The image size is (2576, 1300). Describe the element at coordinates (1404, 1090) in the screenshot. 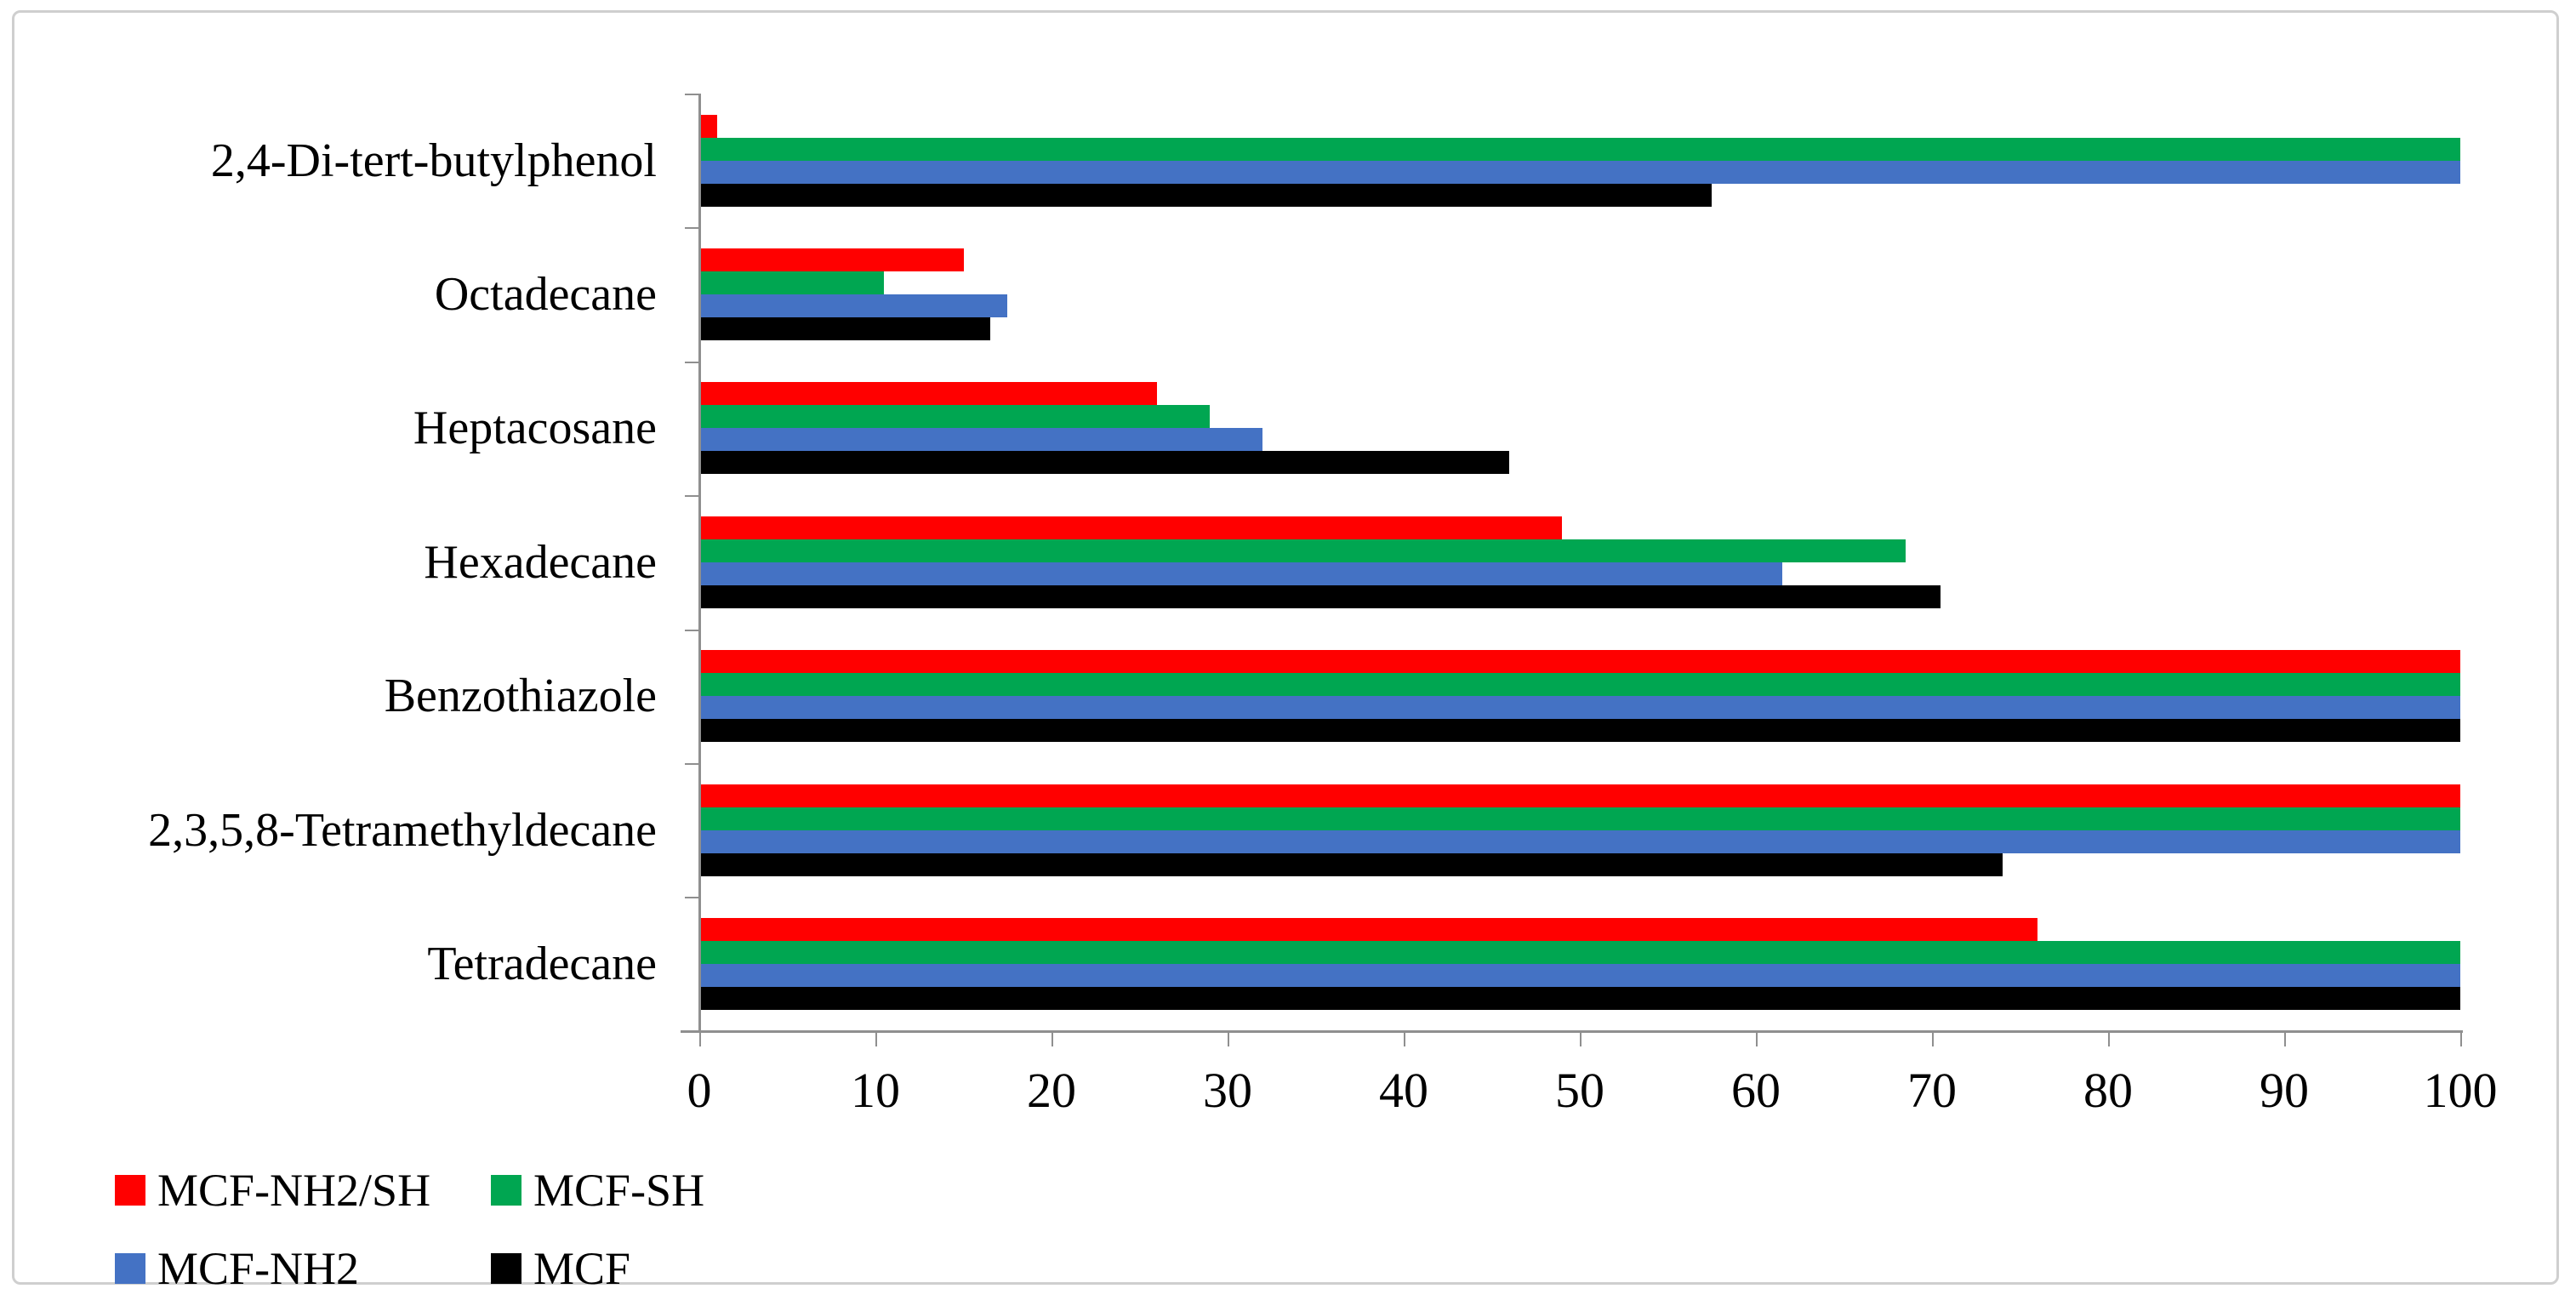

I see `x-axis-tick-label: 40` at that location.